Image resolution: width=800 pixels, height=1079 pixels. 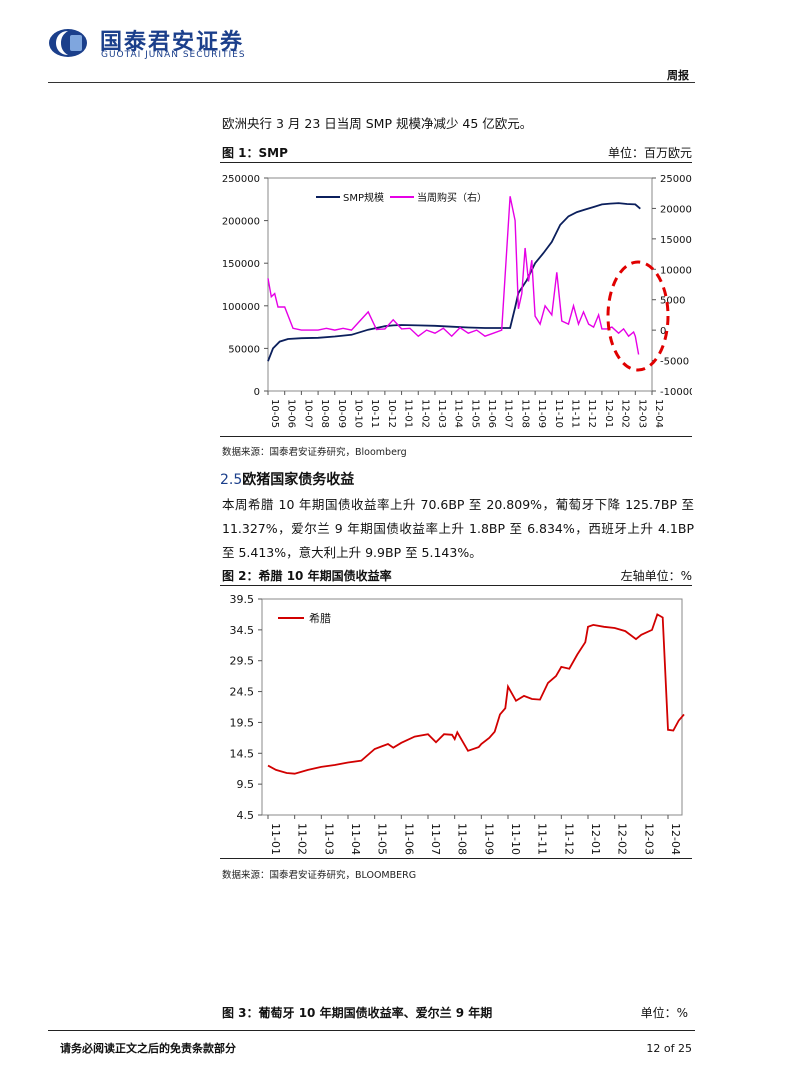 What do you see at coordinates (678, 75) in the screenshot?
I see `doc-type-label: 周报` at bounding box center [678, 75].